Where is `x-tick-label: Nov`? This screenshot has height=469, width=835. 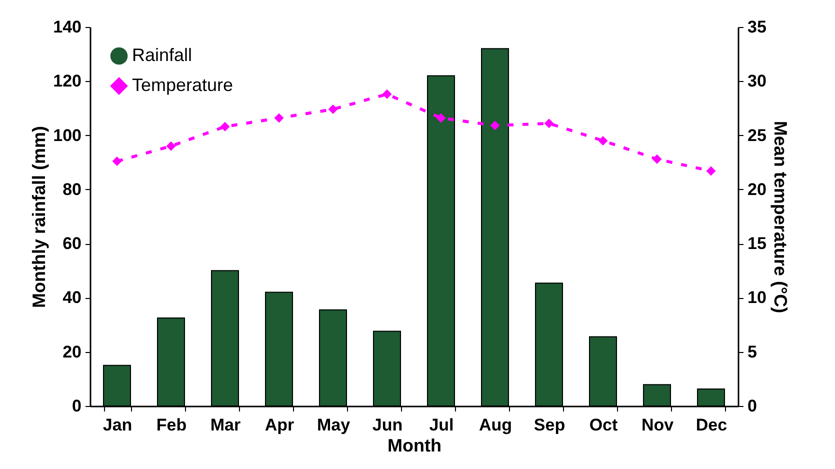
x-tick-label: Nov is located at coordinates (657, 425).